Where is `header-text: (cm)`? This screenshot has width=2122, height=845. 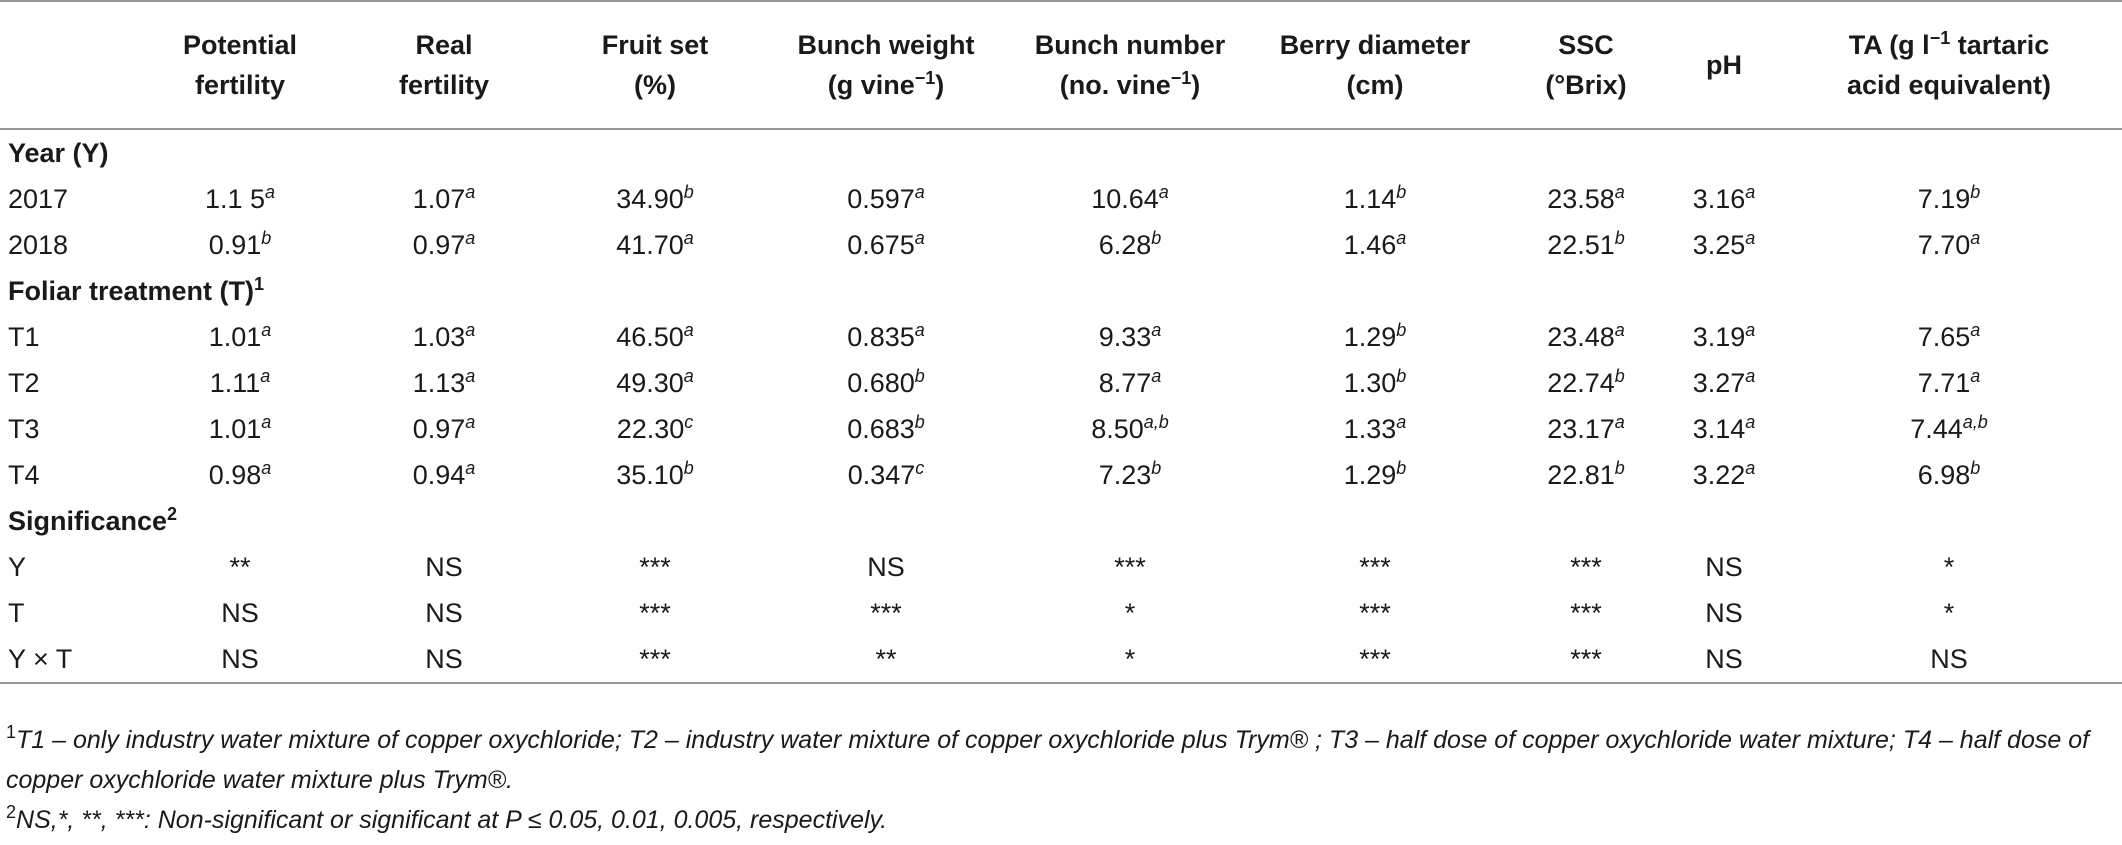
header-text: (cm) is located at coordinates (1375, 85).